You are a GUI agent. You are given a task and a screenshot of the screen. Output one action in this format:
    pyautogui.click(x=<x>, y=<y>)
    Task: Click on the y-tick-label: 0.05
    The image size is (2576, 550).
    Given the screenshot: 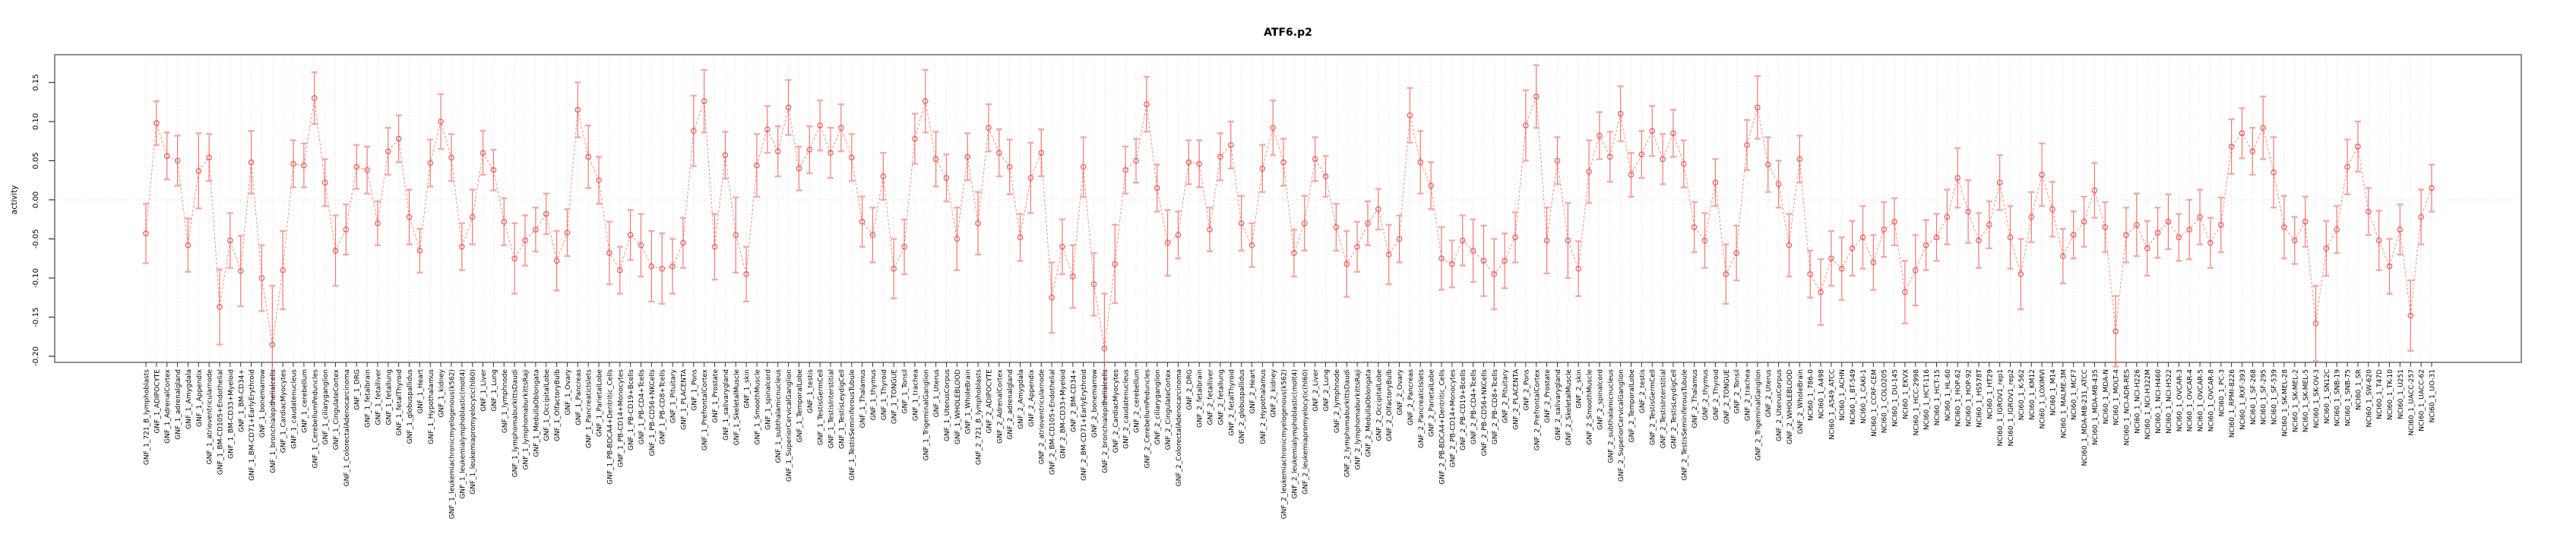 What is the action you would take?
    pyautogui.click(x=36, y=160)
    